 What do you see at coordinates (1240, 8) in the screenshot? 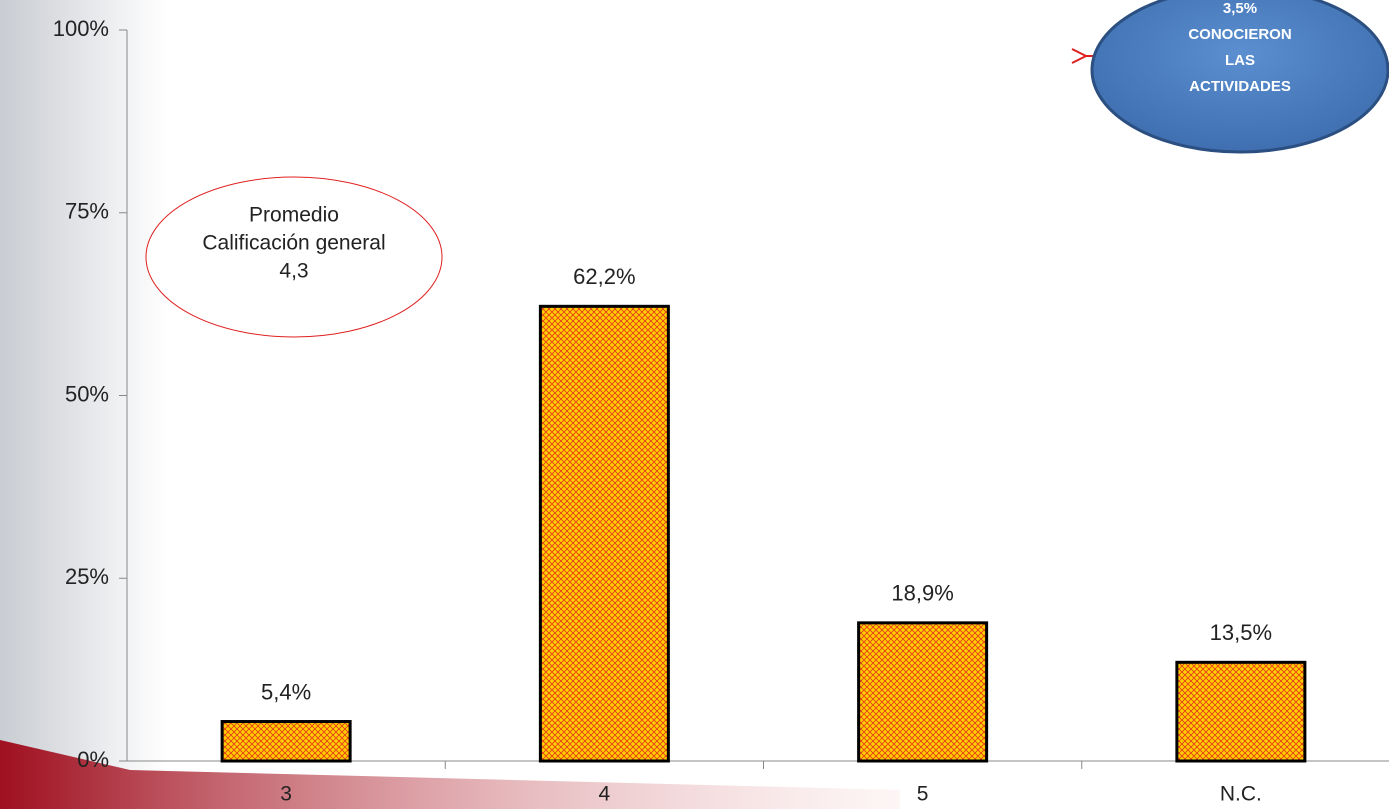
I see `annotation-text: 3,5%` at bounding box center [1240, 8].